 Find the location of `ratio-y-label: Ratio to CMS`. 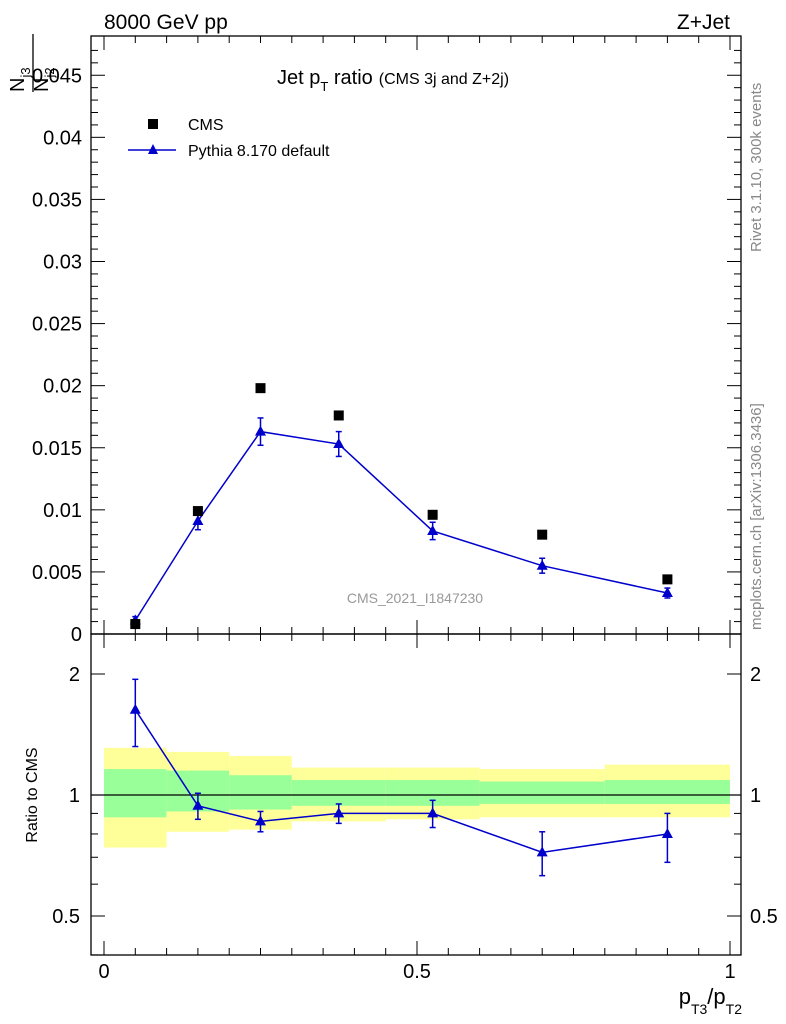

ratio-y-label: Ratio to CMS is located at coordinates (32, 794).